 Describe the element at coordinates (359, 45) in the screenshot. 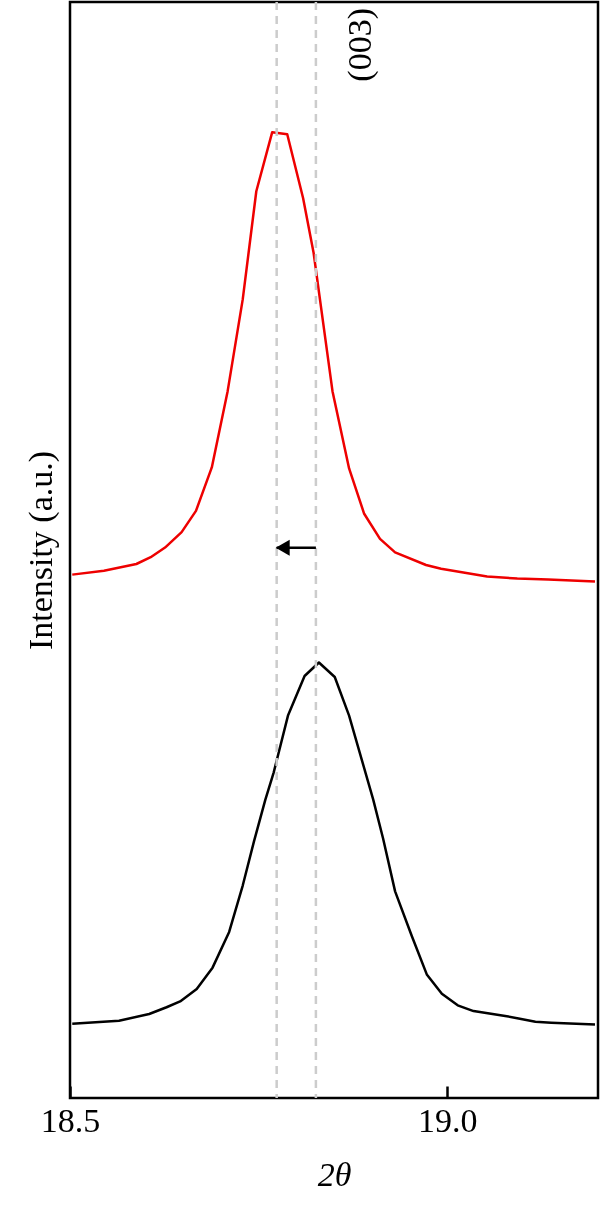

I see `text: (003)` at that location.